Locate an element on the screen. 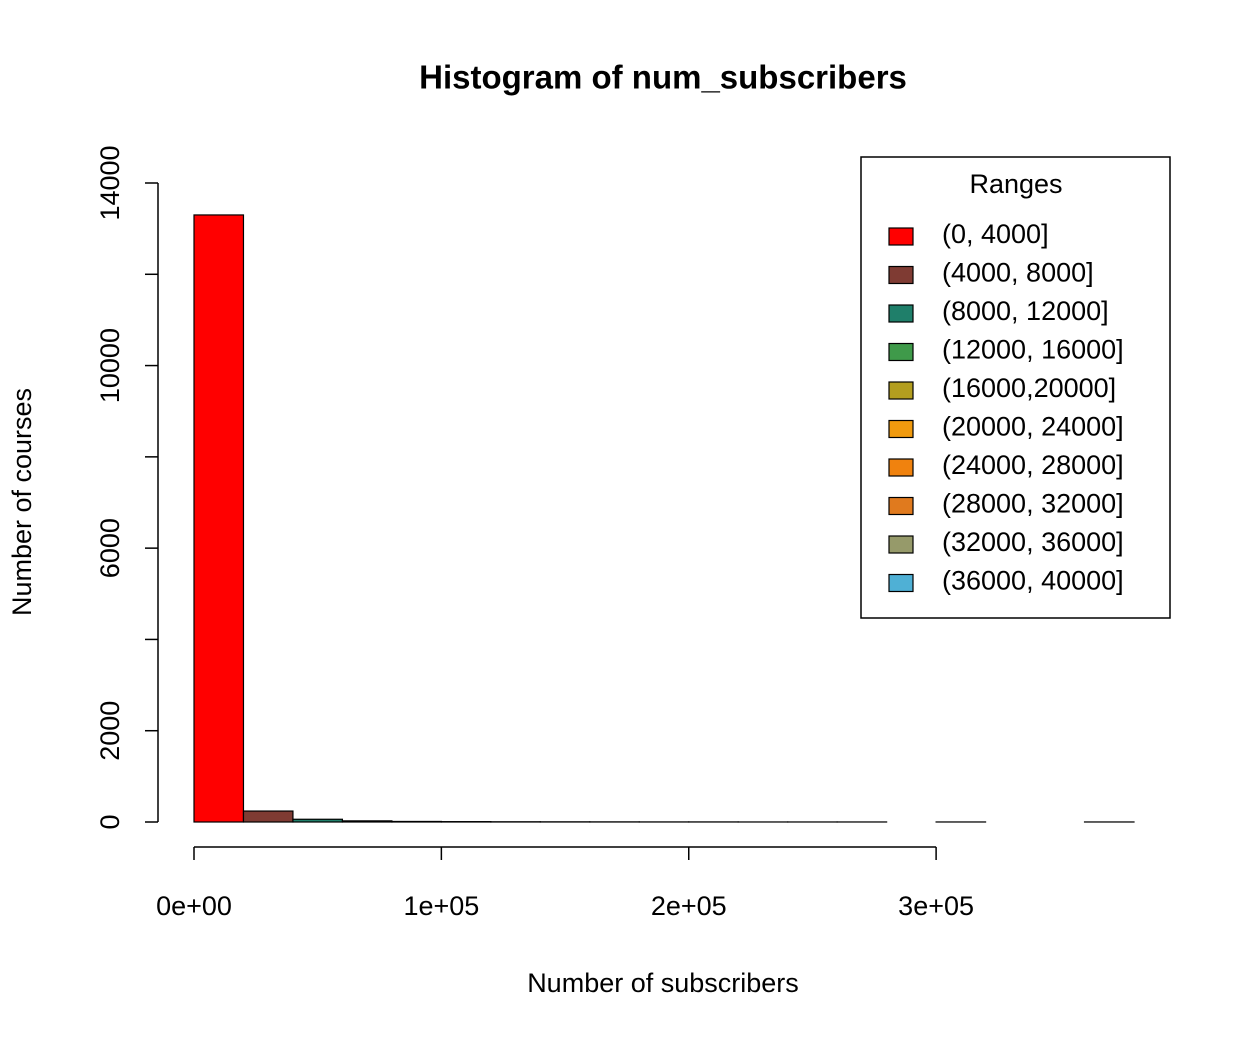  legend-label: (4000, 8000] is located at coordinates (1018, 273).